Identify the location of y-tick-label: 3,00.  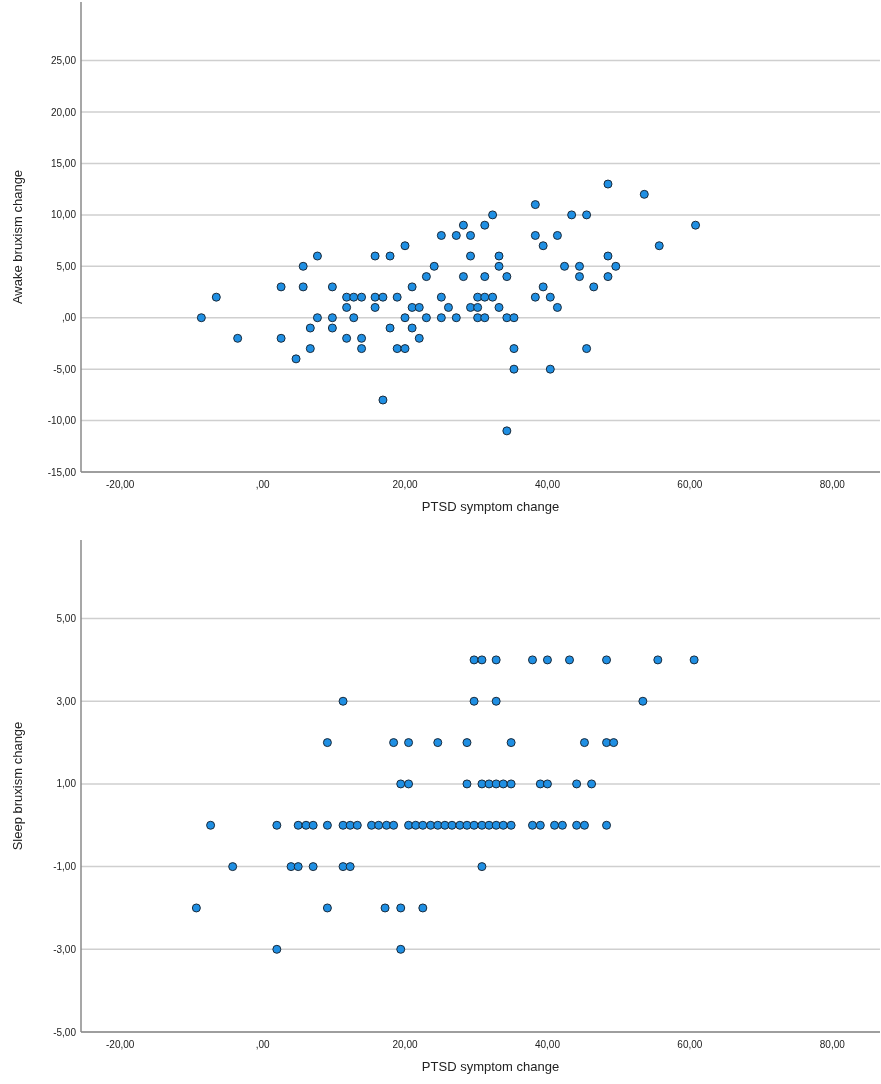
(66, 701).